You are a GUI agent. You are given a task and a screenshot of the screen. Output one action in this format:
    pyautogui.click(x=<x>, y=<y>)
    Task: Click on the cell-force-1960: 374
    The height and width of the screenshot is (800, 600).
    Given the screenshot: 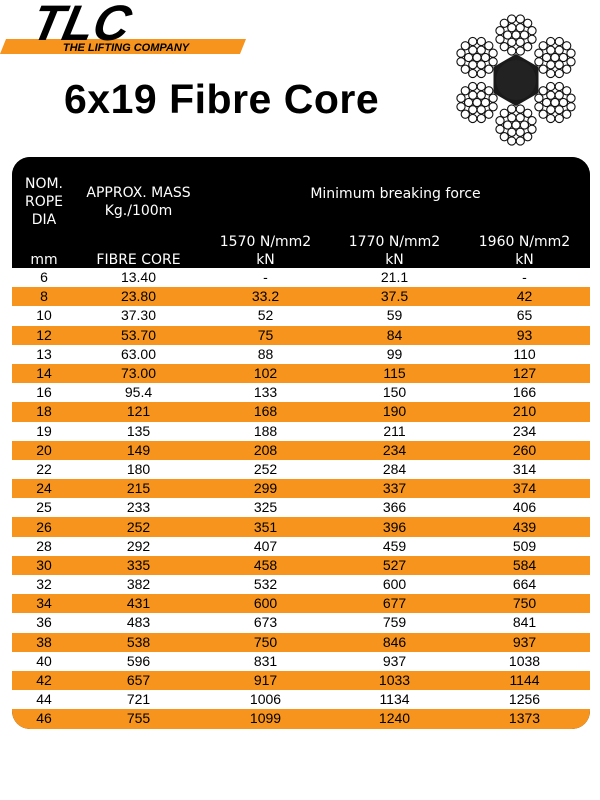 What is the action you would take?
    pyautogui.click(x=524, y=489)
    